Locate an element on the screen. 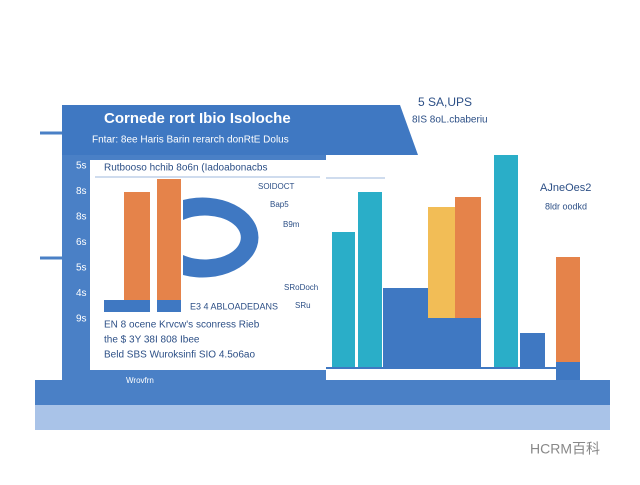  note-text: 8ldr oodkd is located at coordinates (566, 206).